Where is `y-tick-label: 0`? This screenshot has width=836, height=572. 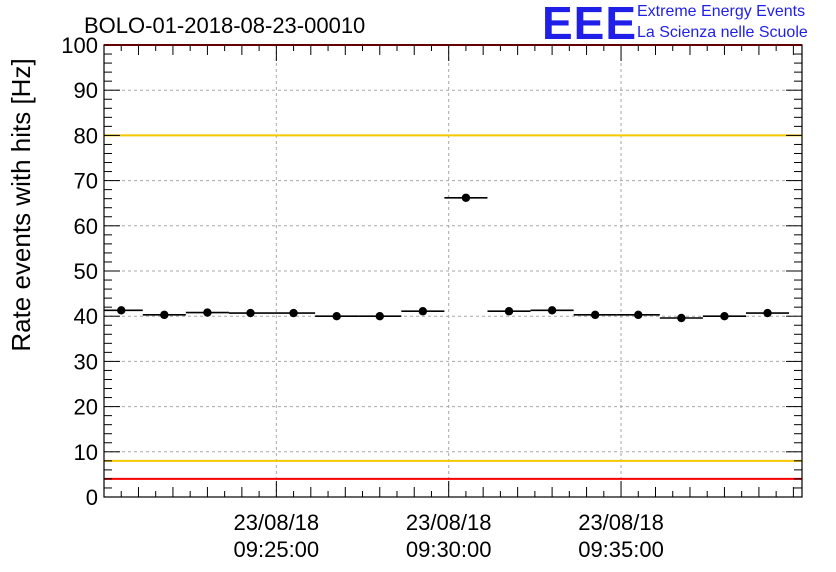
y-tick-label: 0 is located at coordinates (92, 497).